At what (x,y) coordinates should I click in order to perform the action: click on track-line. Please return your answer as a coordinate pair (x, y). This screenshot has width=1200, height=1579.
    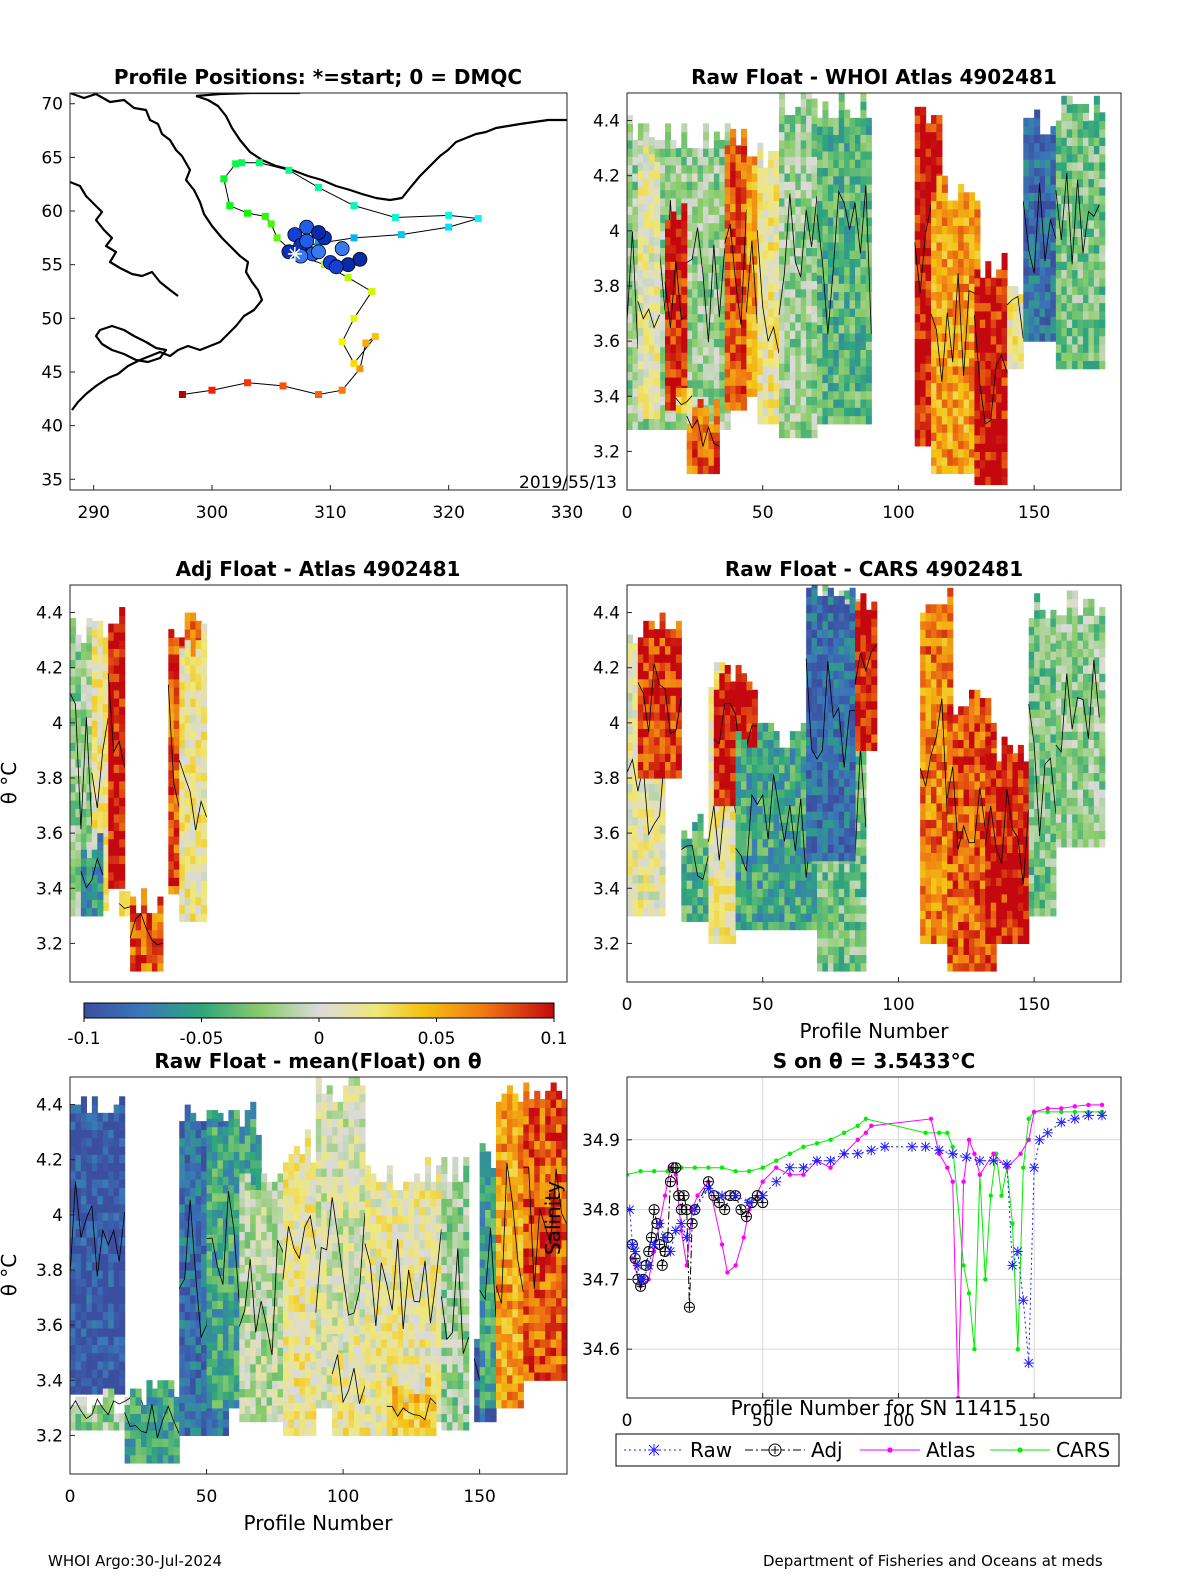
    Looking at the image, I should click on (330, 279).